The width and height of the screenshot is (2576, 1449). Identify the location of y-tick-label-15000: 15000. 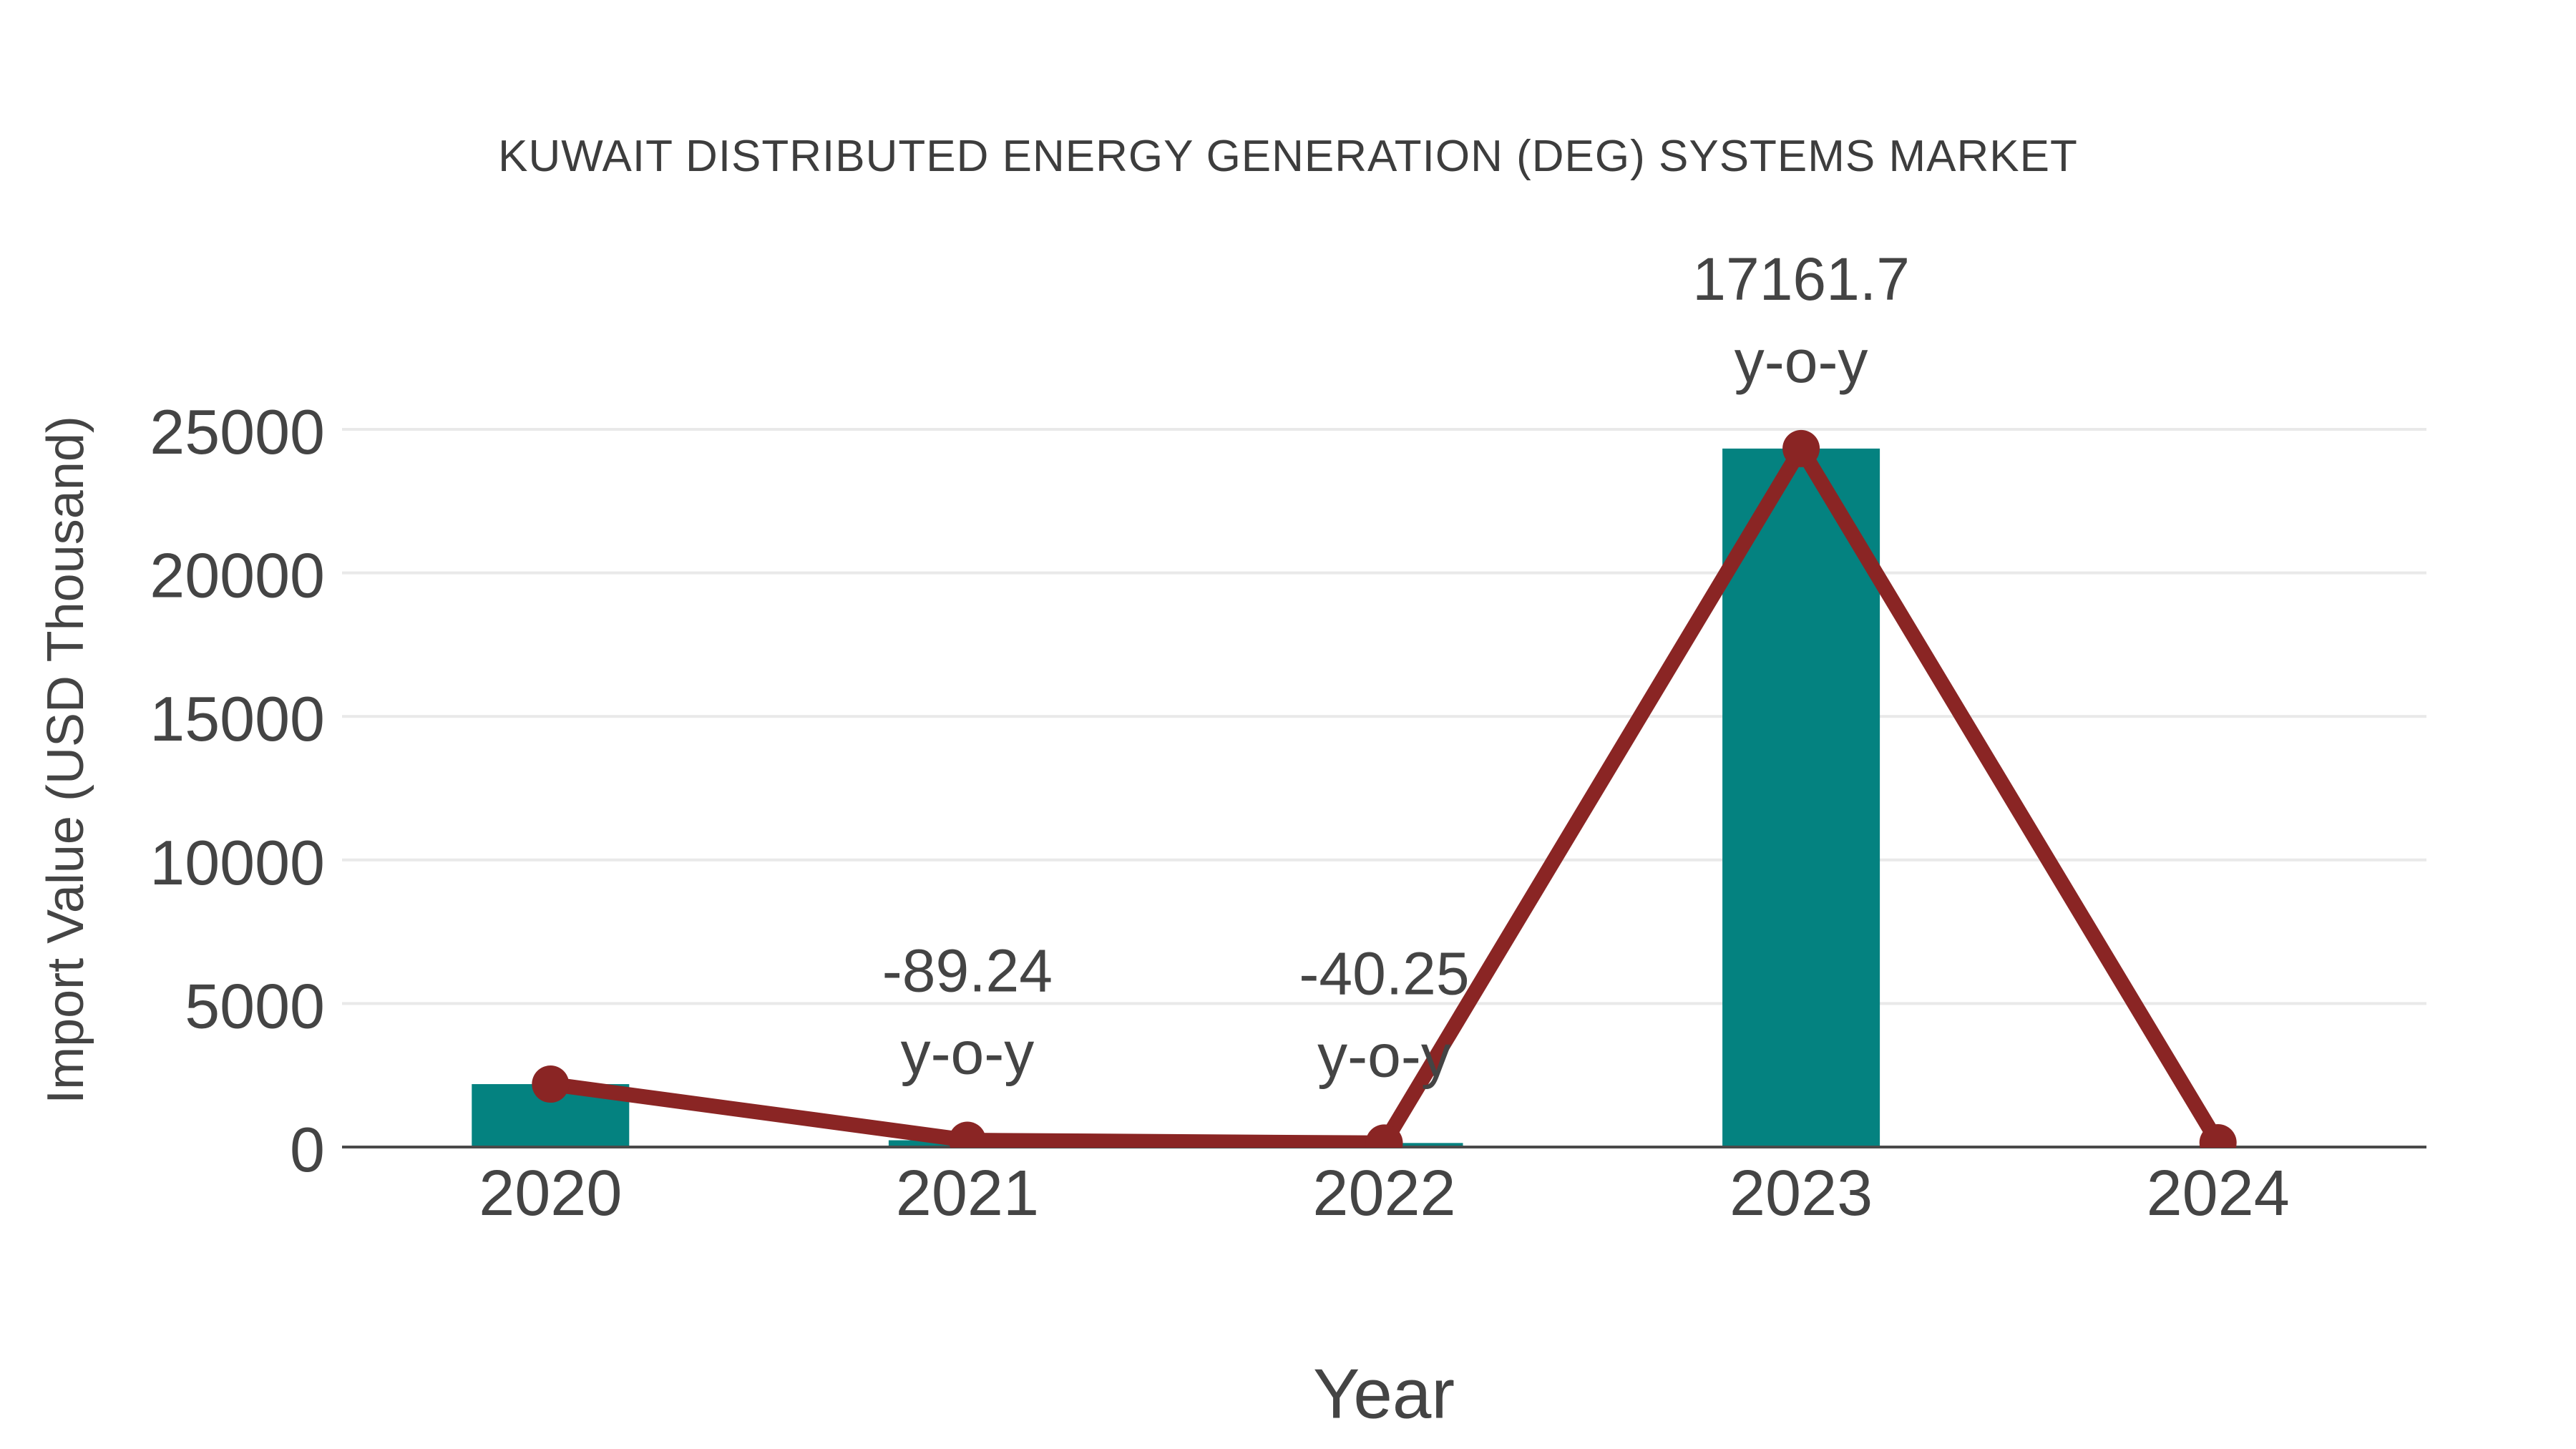
(237, 718).